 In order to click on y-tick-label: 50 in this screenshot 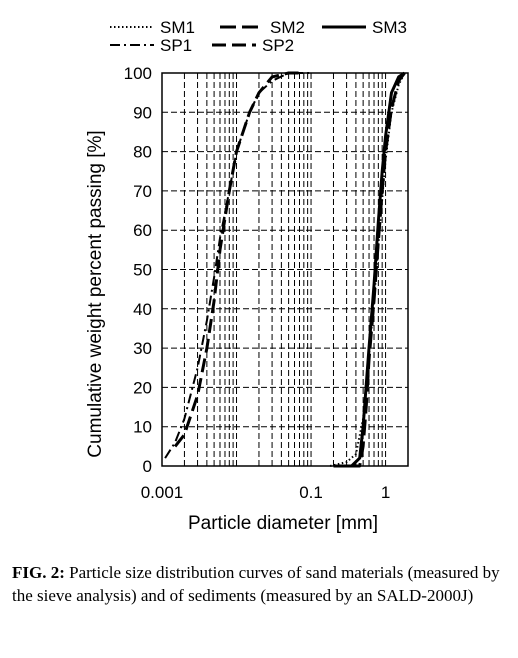, I will do `click(142, 270)`.